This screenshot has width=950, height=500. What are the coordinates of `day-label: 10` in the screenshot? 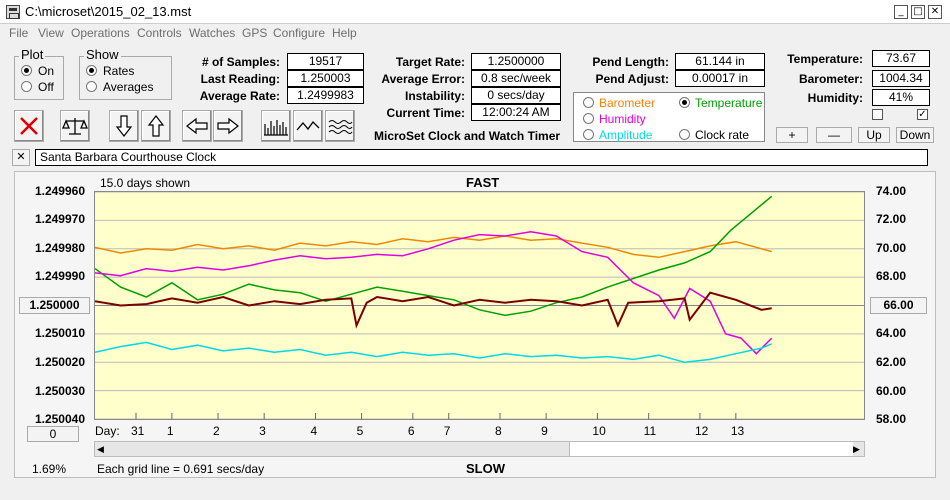 It's located at (599, 431).